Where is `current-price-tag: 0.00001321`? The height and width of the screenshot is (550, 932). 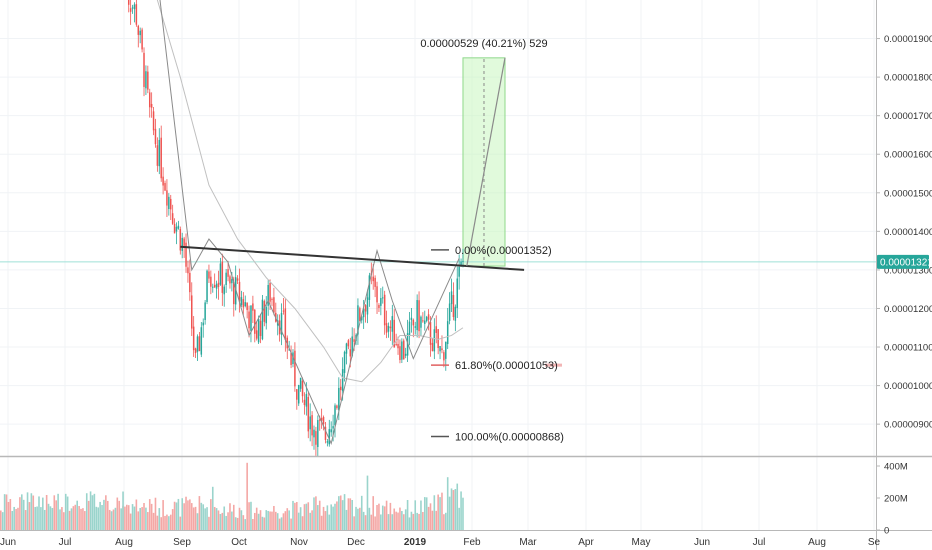 current-price-tag: 0.00001321 is located at coordinates (904, 261).